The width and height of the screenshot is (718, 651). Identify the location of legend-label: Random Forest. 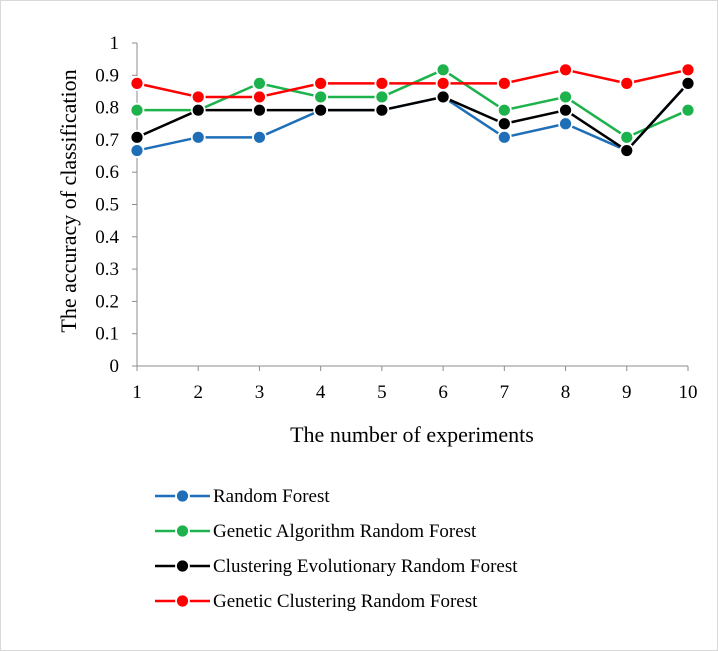
(271, 496).